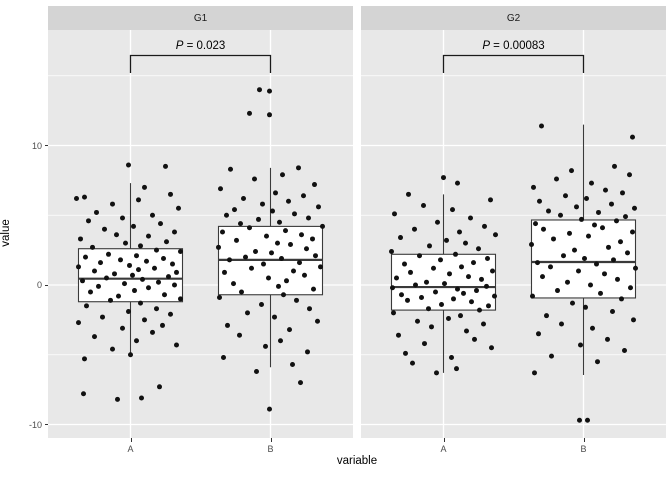 The image size is (672, 480). I want to click on x-tick-label-g2-b: B, so click(583, 449).